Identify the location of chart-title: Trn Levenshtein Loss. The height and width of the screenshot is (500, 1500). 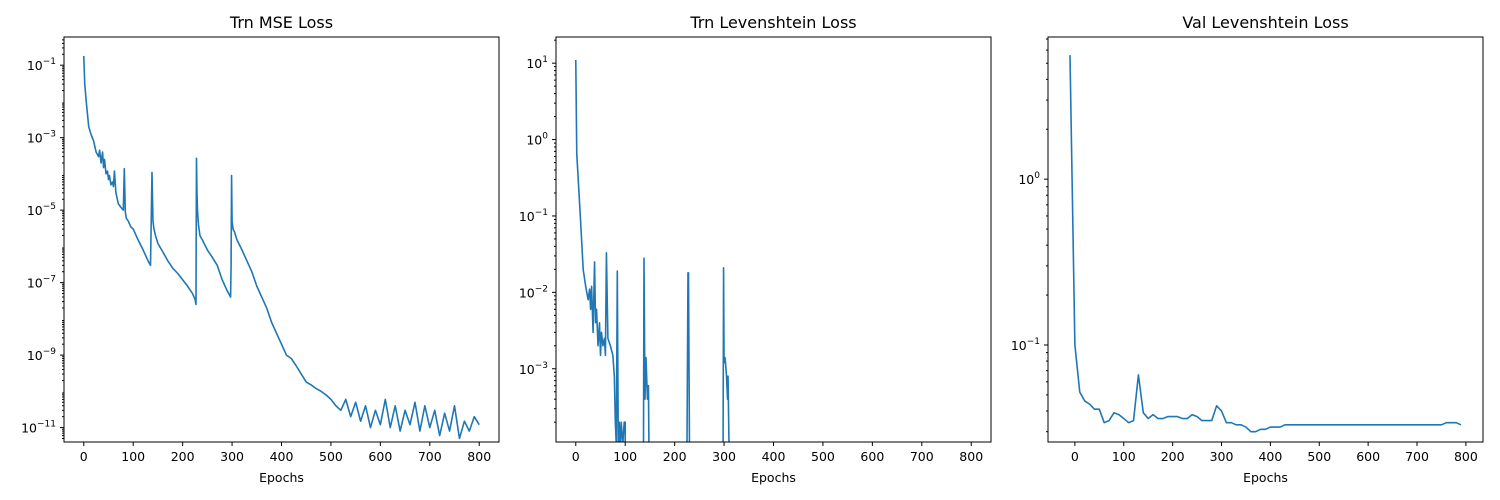
(772, 22).